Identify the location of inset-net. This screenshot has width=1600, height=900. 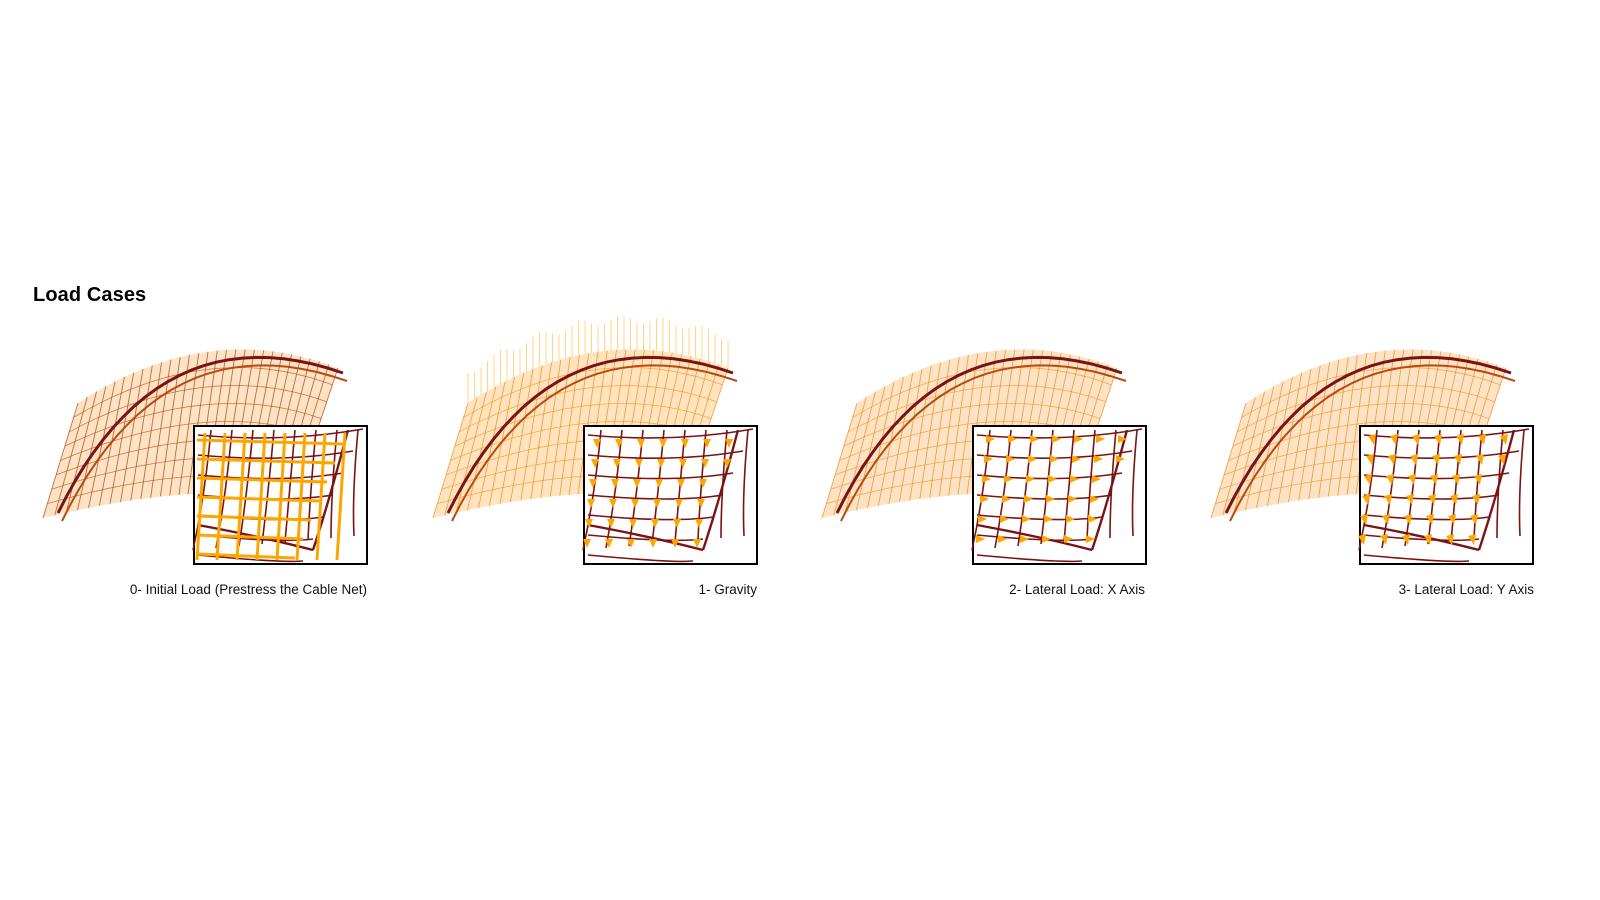
(1444, 495).